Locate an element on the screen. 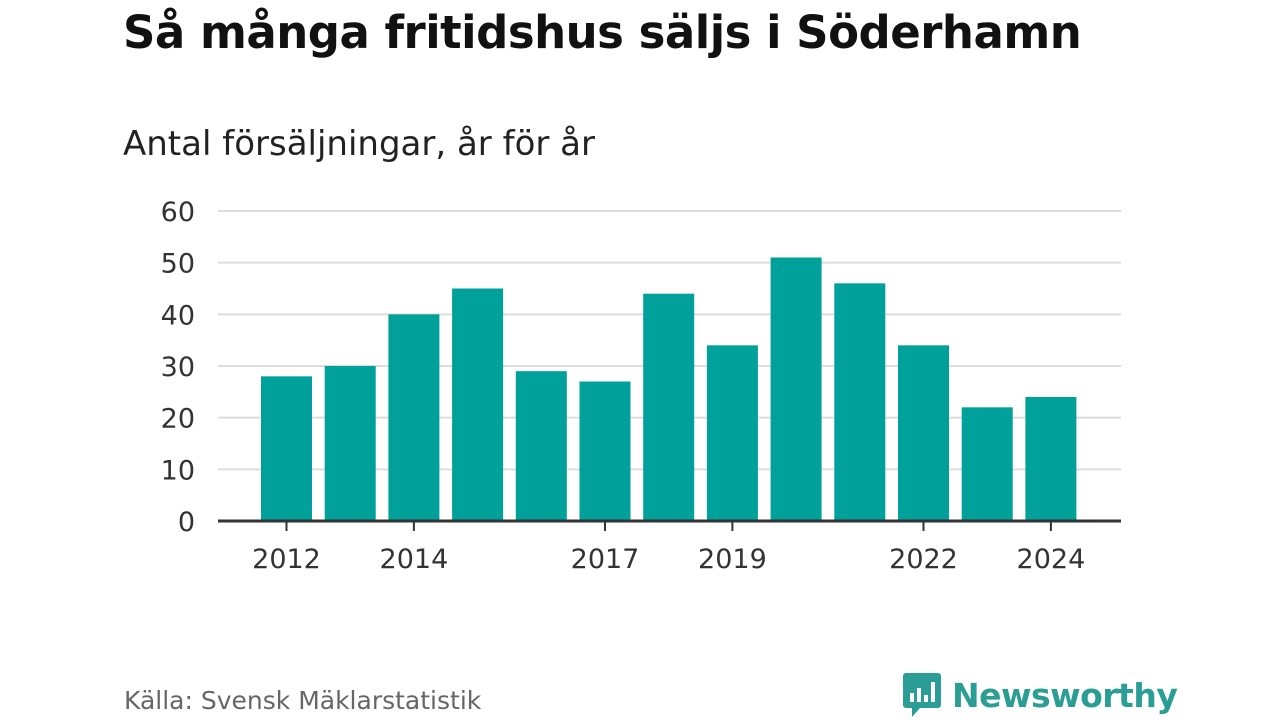  bar-2020 is located at coordinates (796, 389).